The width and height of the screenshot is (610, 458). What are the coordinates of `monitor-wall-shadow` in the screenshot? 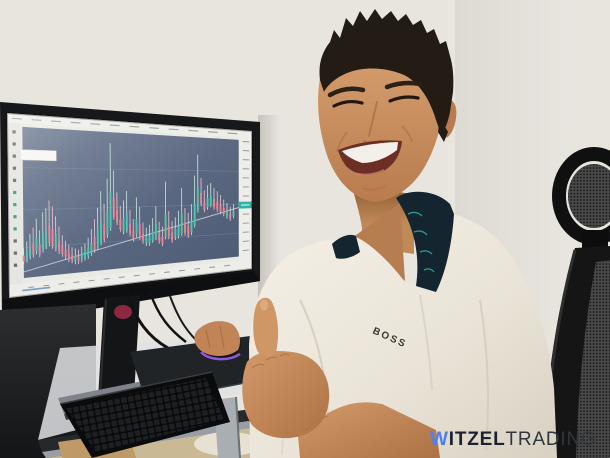 It's located at (269, 215).